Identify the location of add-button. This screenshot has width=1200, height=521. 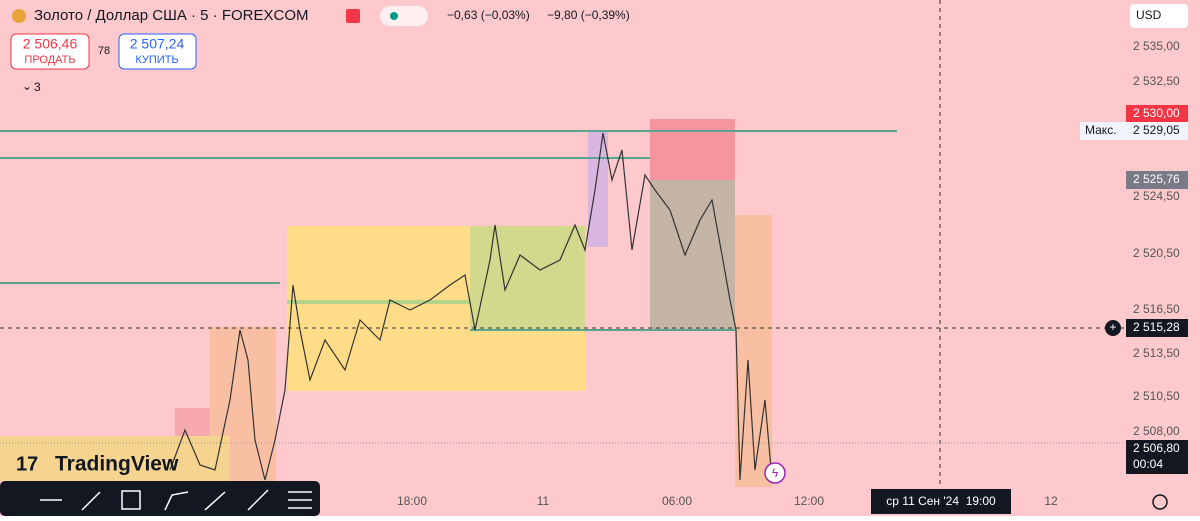
(1113, 328).